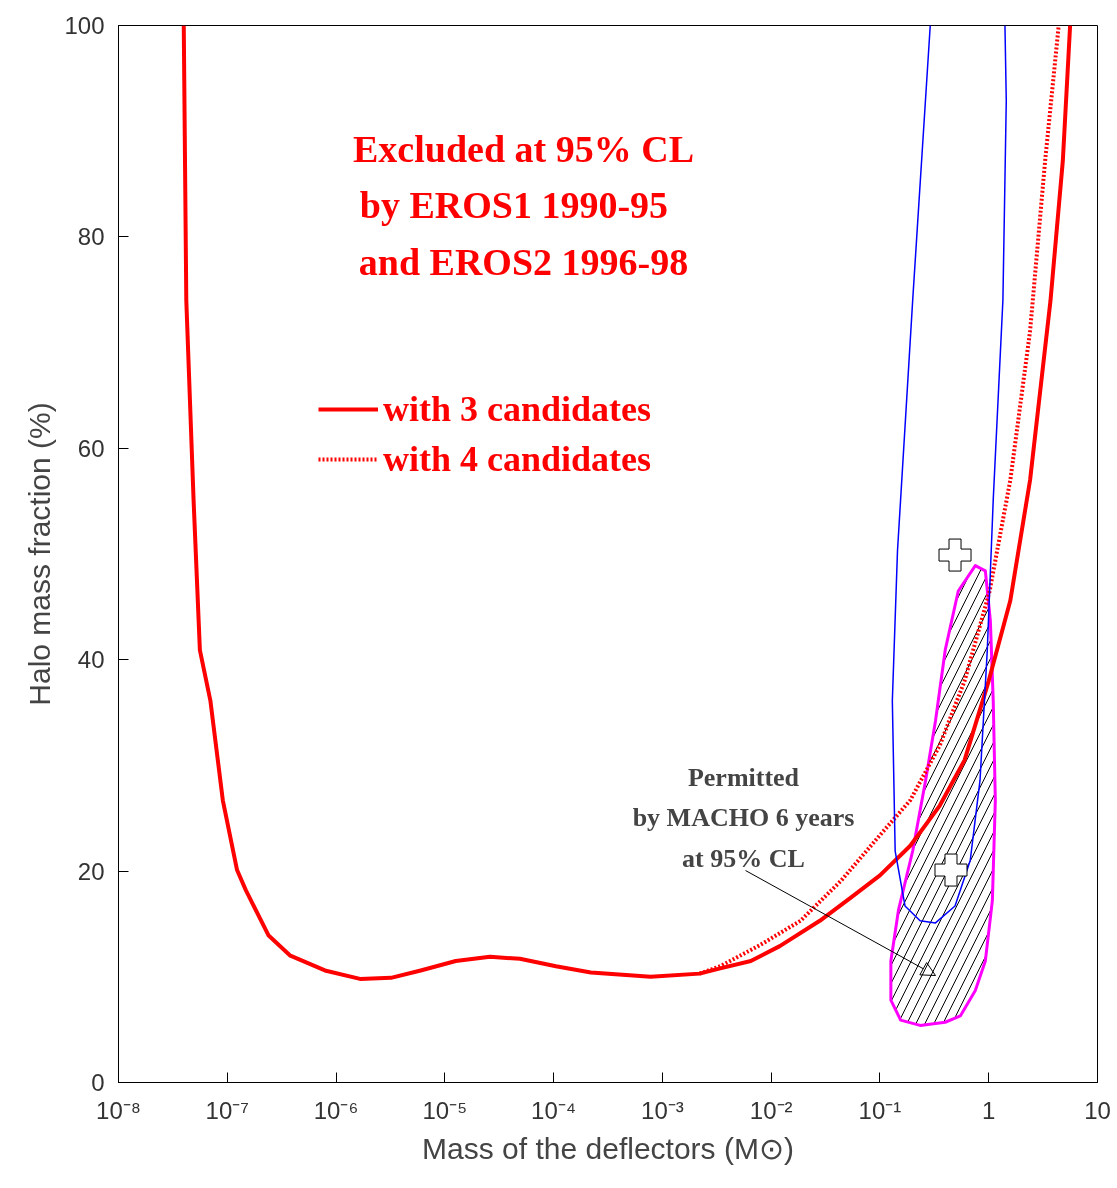 The image size is (1117, 1188). I want to click on y-tick-label: 20, so click(91, 871).